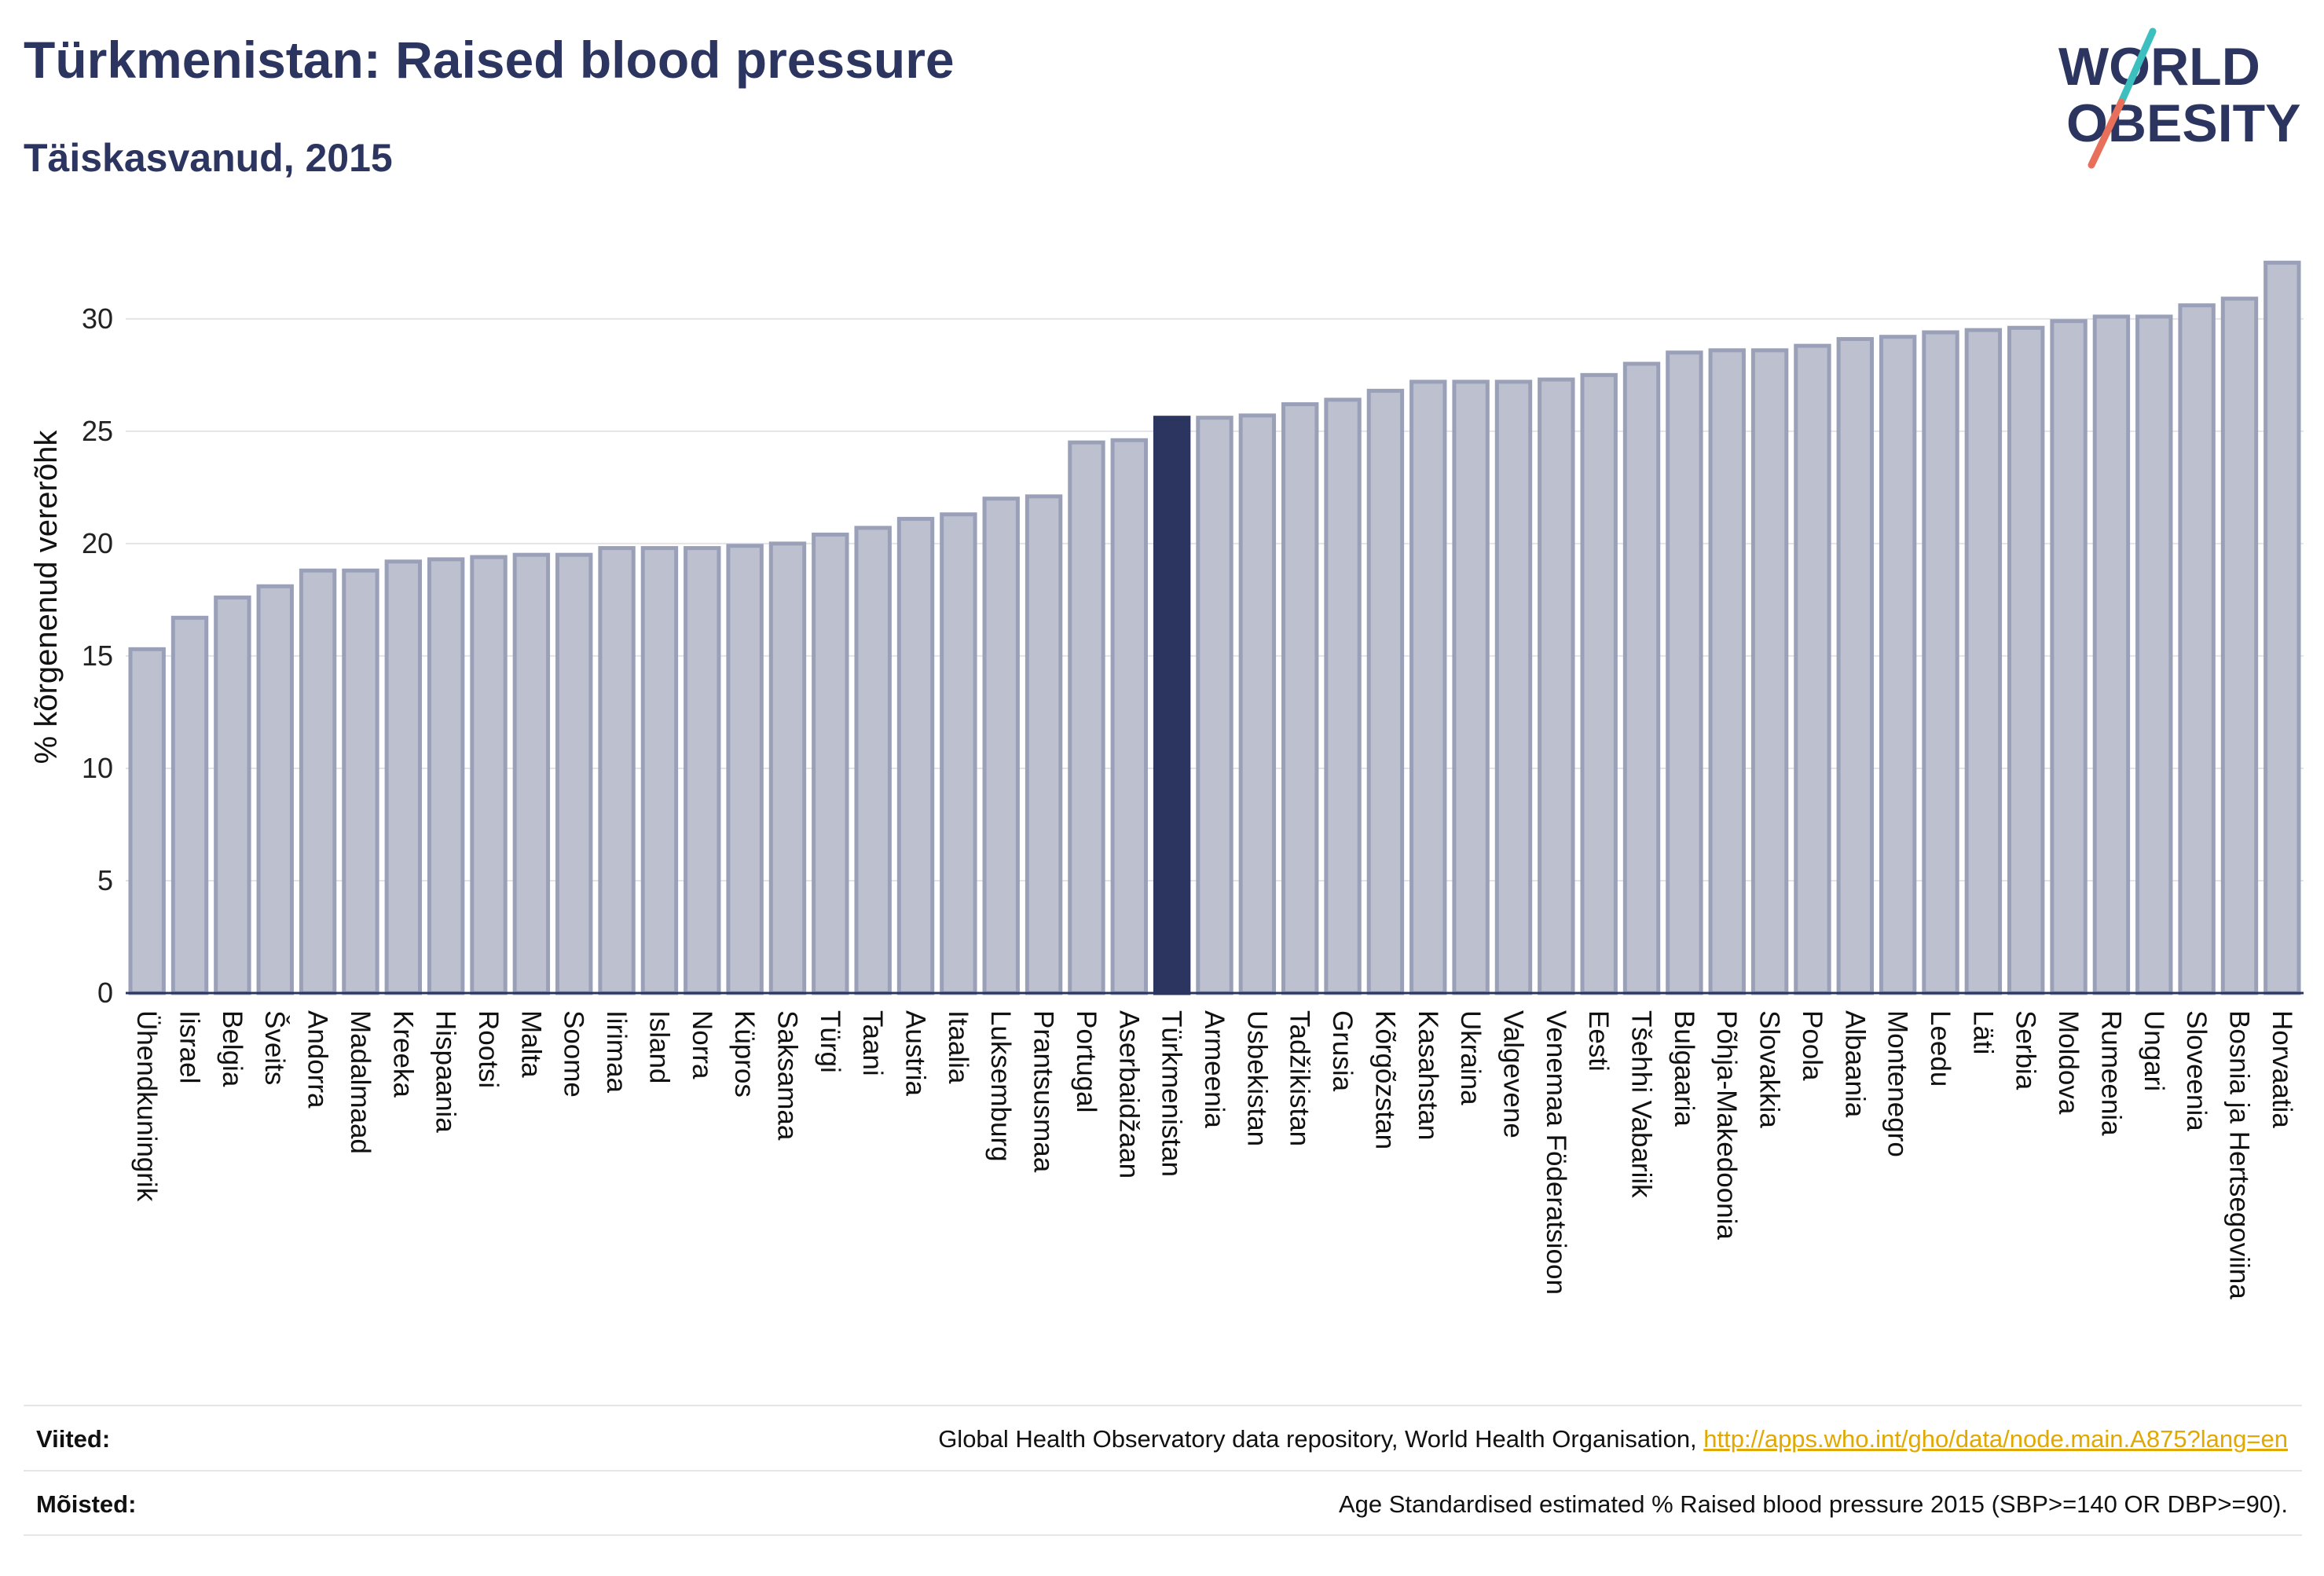 This screenshot has height=1576, width=2324. Describe the element at coordinates (274, 1047) in the screenshot. I see `x-tick-label: Šveits` at that location.